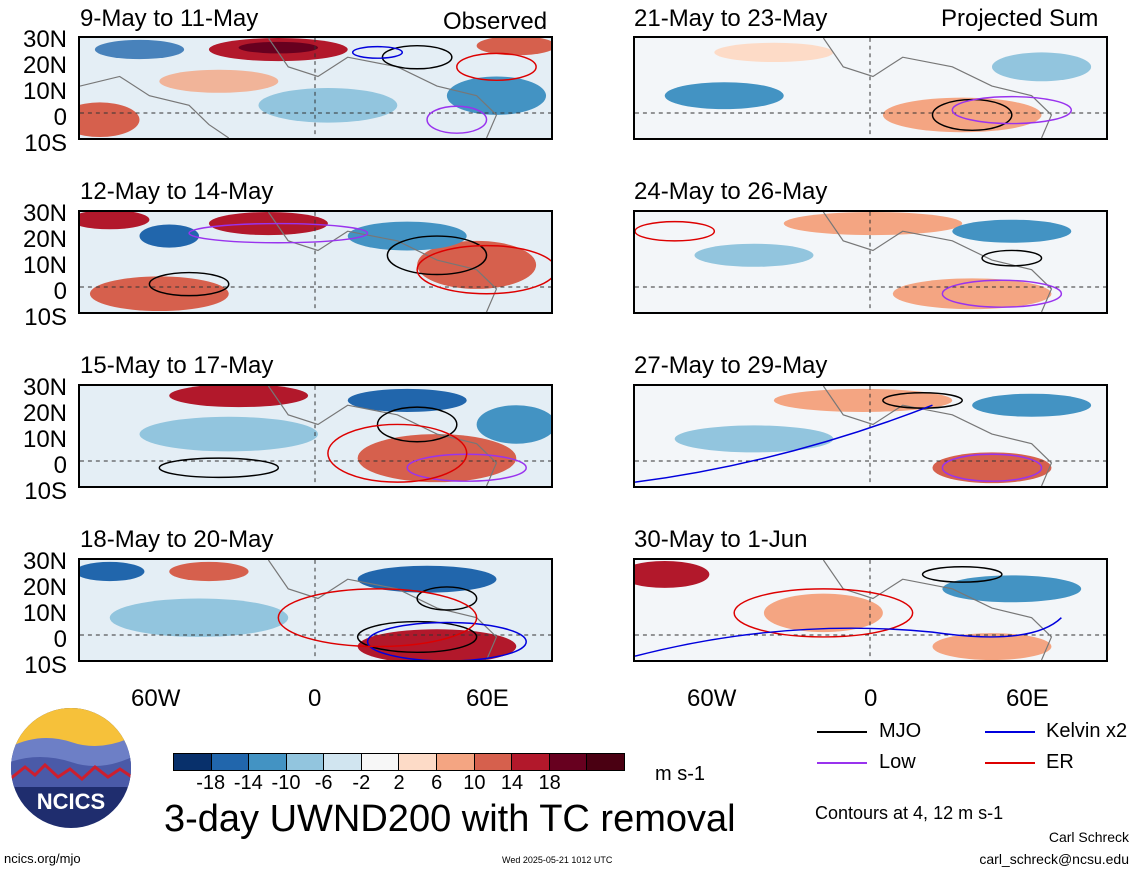 This screenshot has width=1135, height=872. Describe the element at coordinates (842, 732) in the screenshot. I see `legend-mjo-swatch` at that location.